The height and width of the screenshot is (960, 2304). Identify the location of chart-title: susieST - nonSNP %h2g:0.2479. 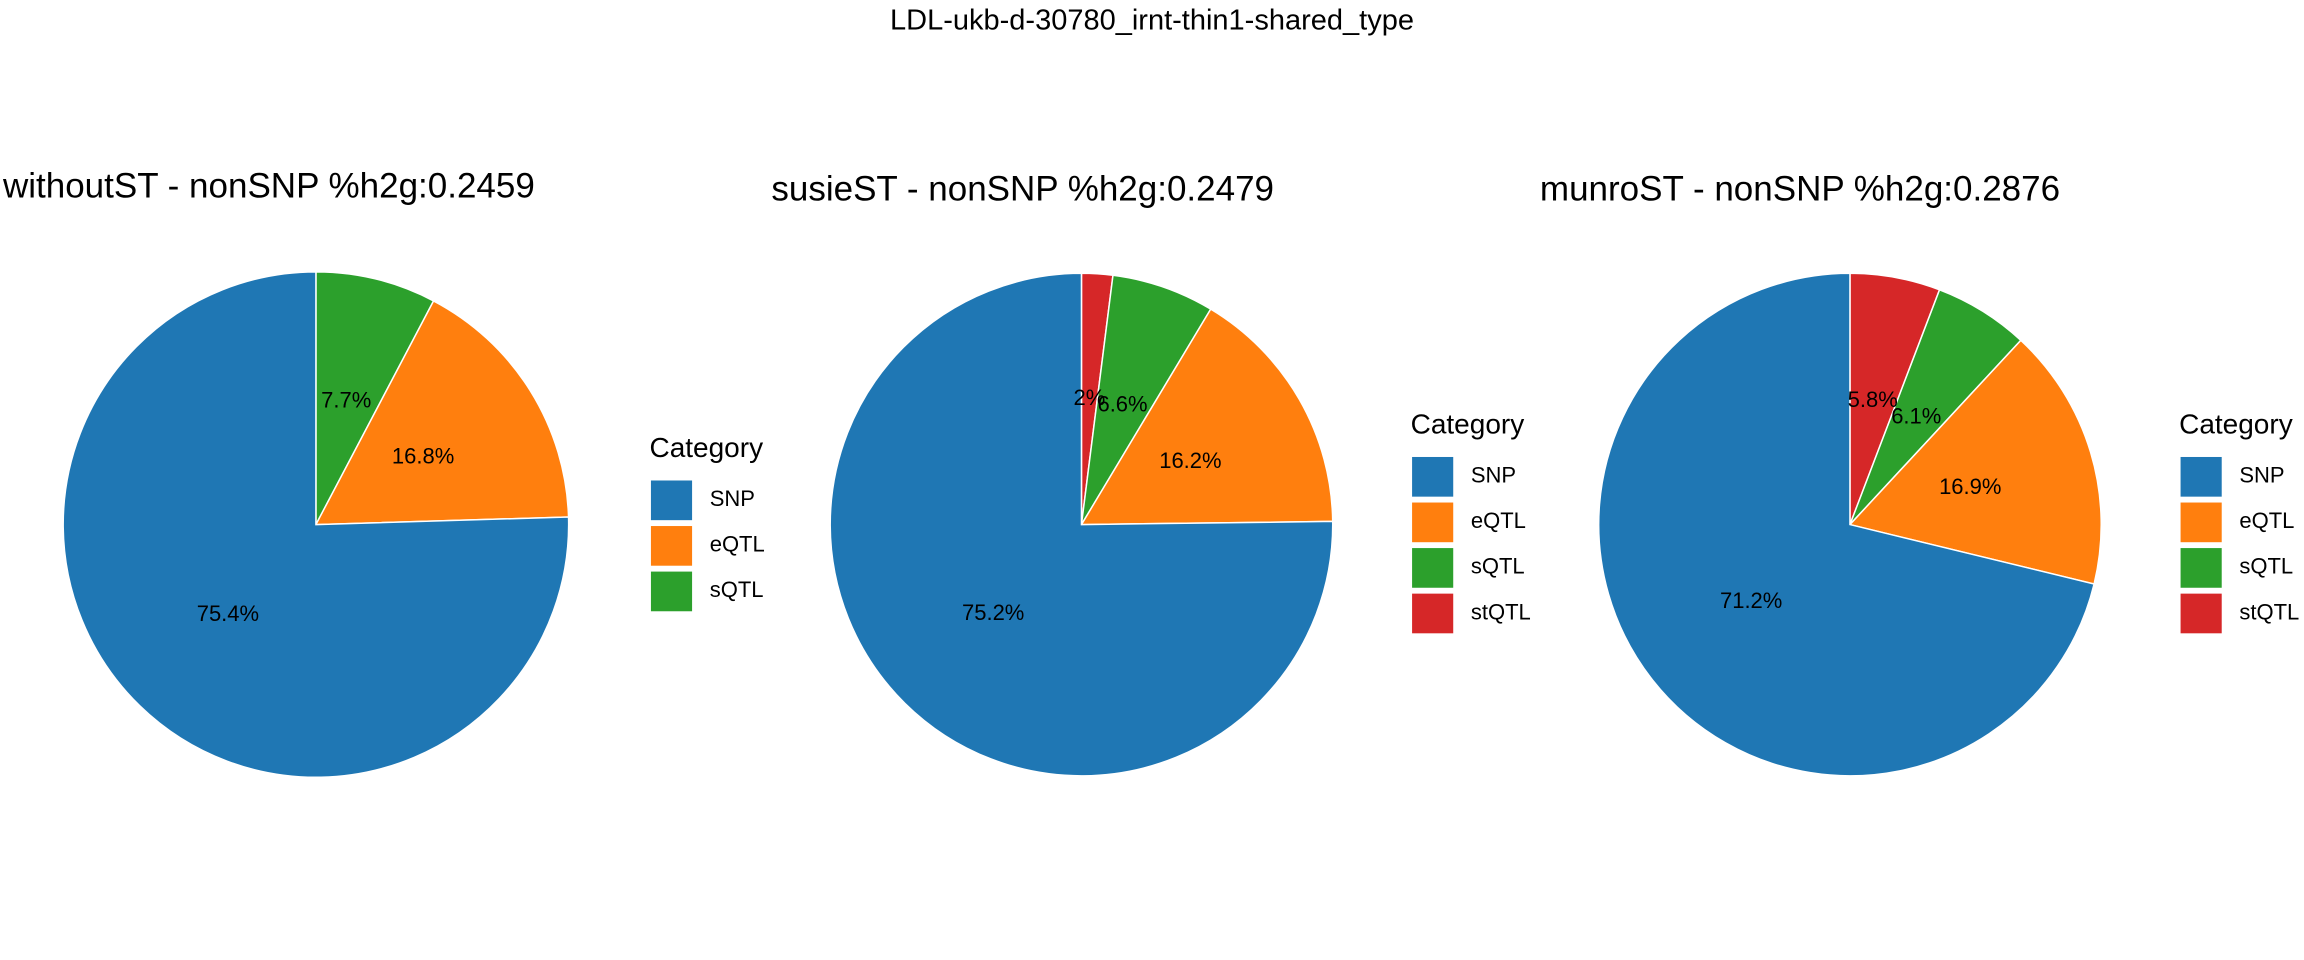
(1022, 188).